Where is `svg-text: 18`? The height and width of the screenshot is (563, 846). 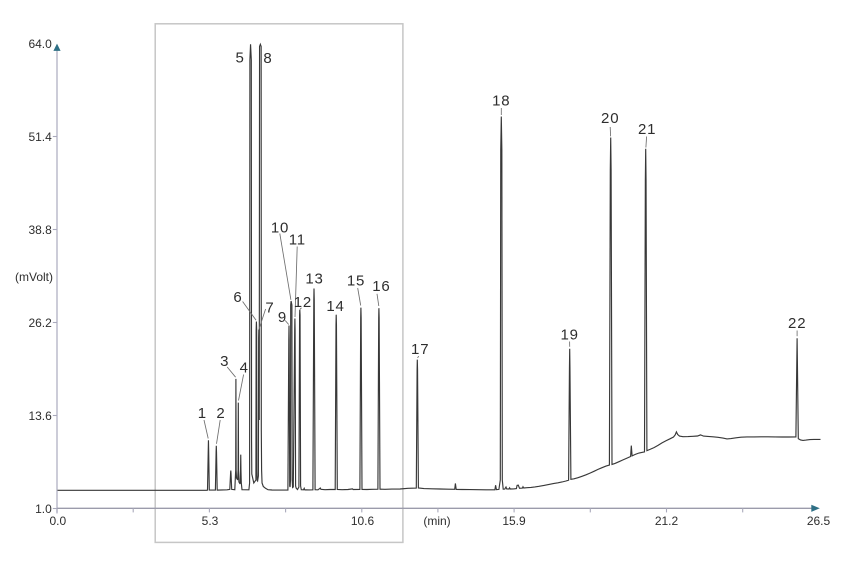 svg-text: 18 is located at coordinates (501, 101).